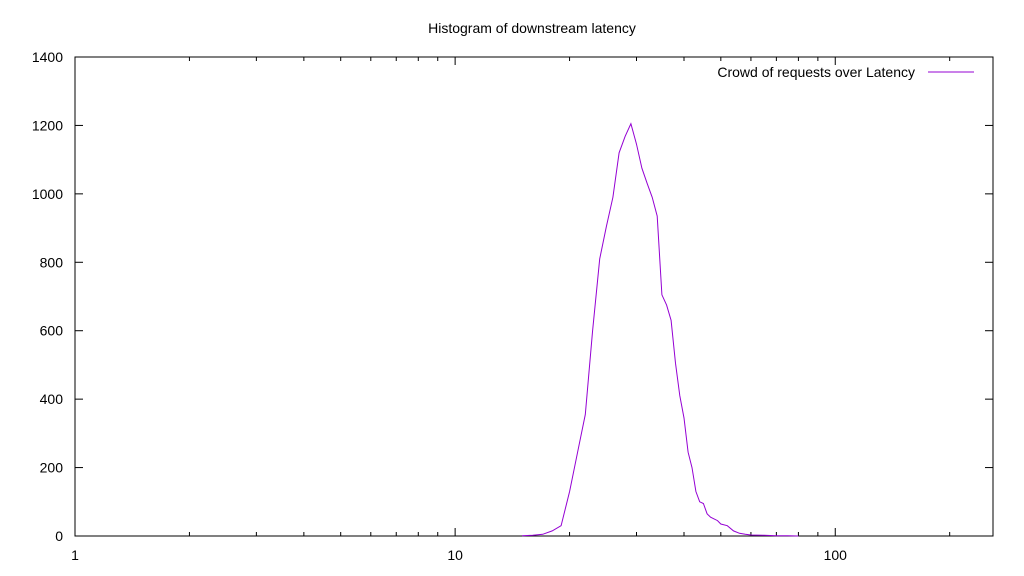 Image resolution: width=1024 pixels, height=576 pixels. Describe the element at coordinates (47, 57) in the screenshot. I see `y-tick-label: 1400` at that location.